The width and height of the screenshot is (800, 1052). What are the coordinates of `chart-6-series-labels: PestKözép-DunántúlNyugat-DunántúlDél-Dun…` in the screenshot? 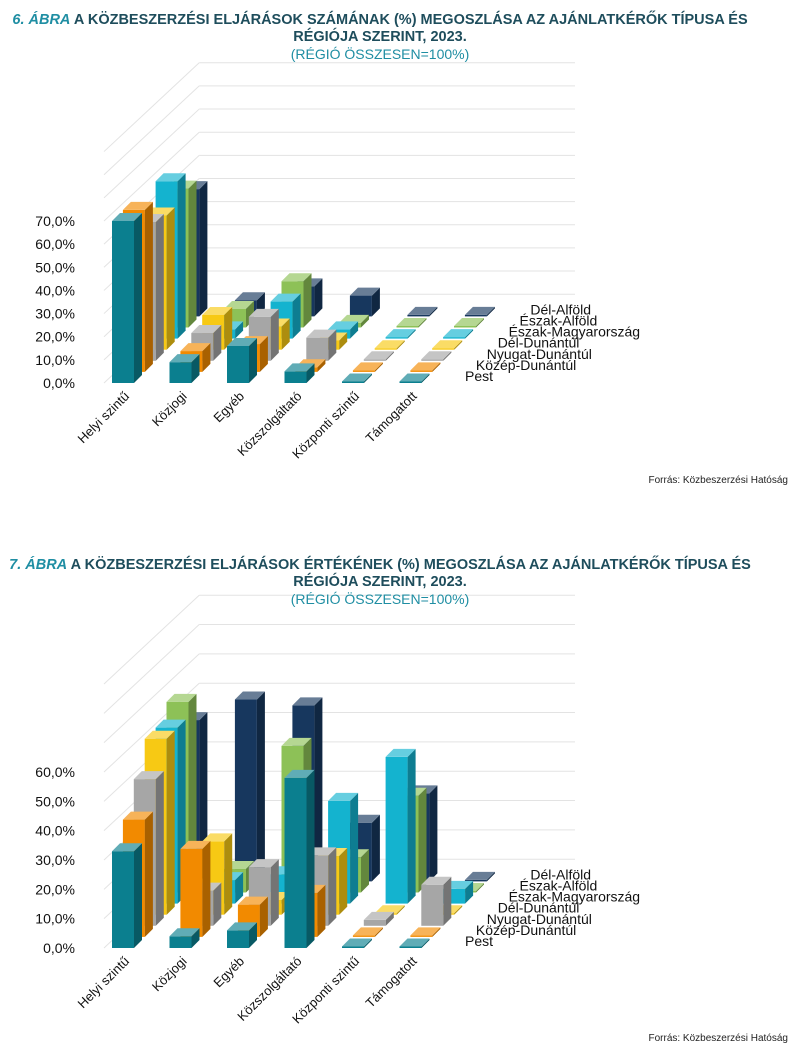 It's located at (552, 342).